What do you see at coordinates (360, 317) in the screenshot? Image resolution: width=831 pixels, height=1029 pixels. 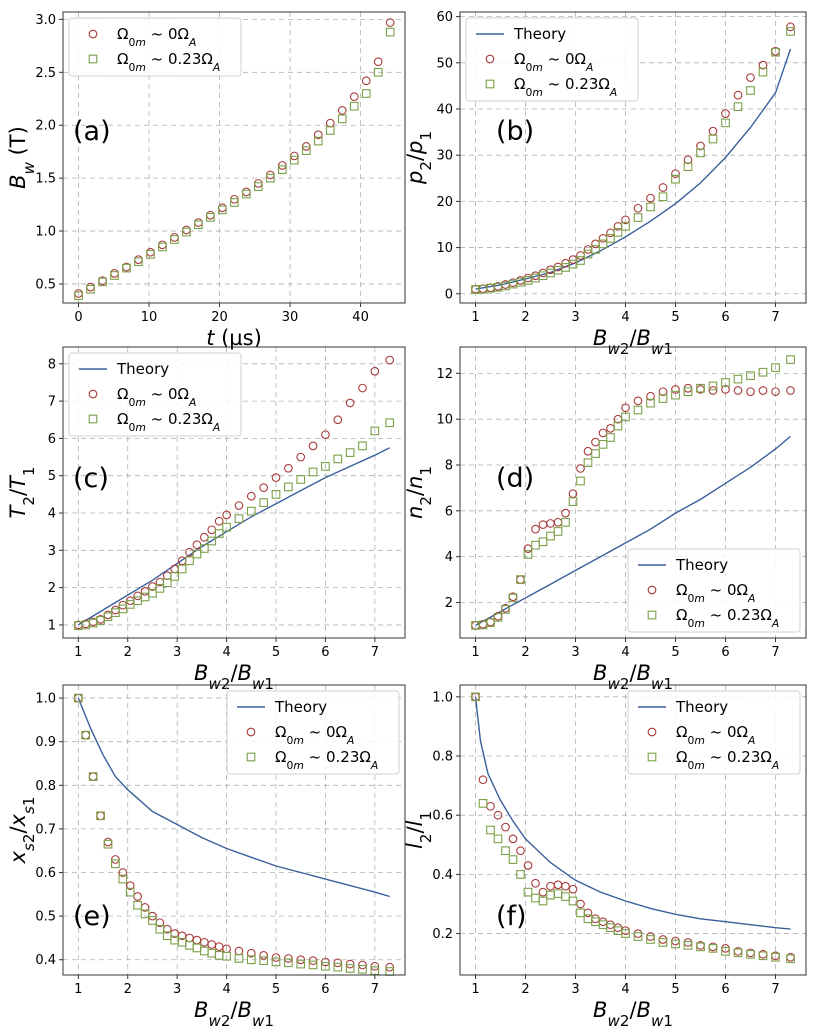 I see `x-tick-label: 40` at bounding box center [360, 317].